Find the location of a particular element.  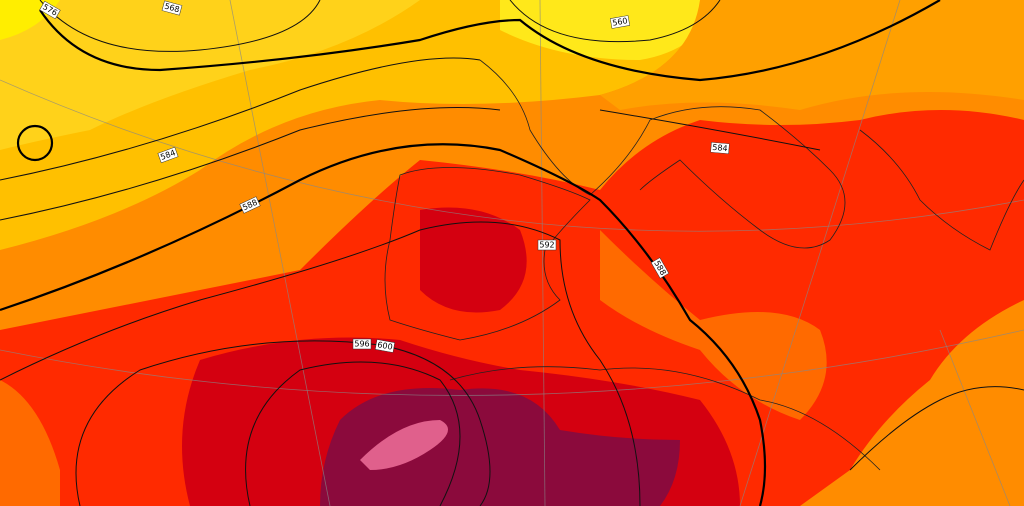

coast-iberia is located at coordinates (487, 254).